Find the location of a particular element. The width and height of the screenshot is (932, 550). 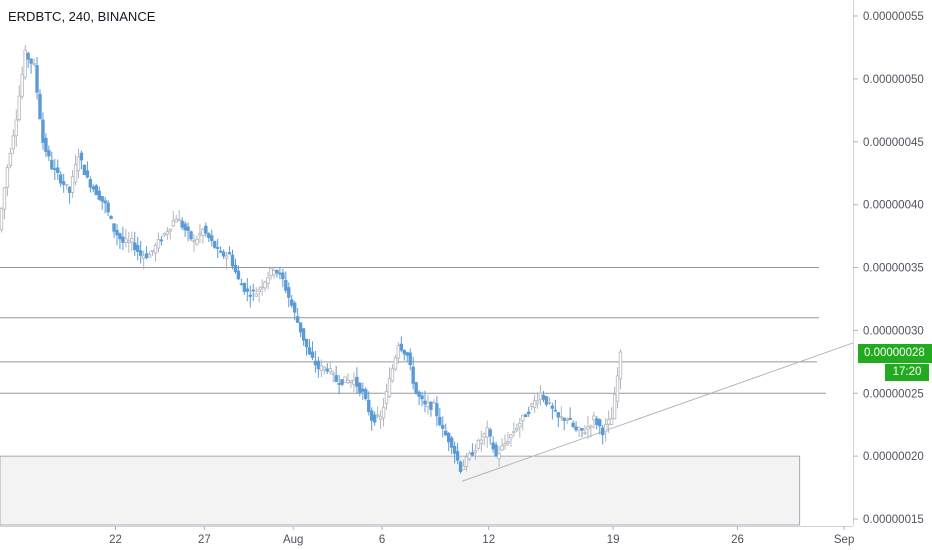

support-zone-rect is located at coordinates (400, 490).